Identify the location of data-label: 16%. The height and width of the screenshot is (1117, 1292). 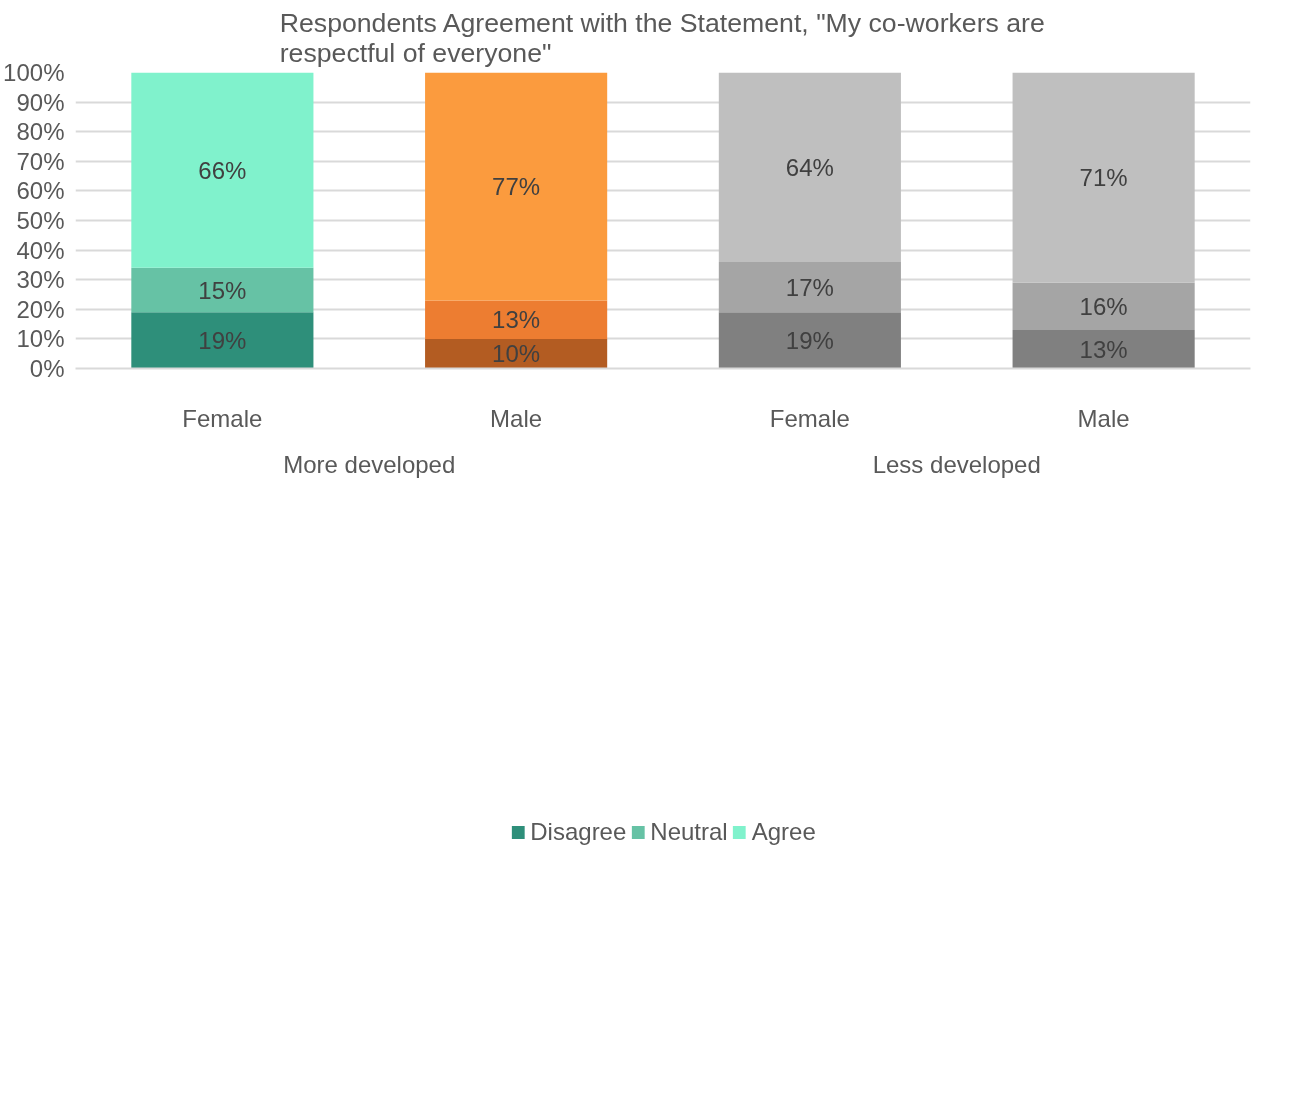
(1103, 306).